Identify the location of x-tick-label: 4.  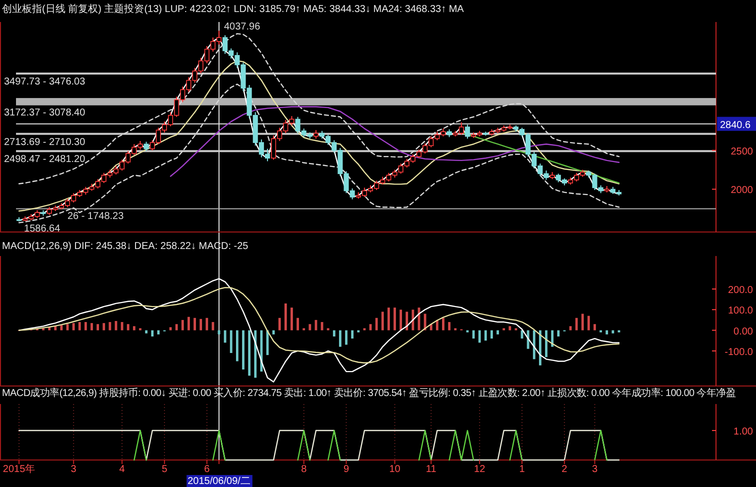
(122, 469).